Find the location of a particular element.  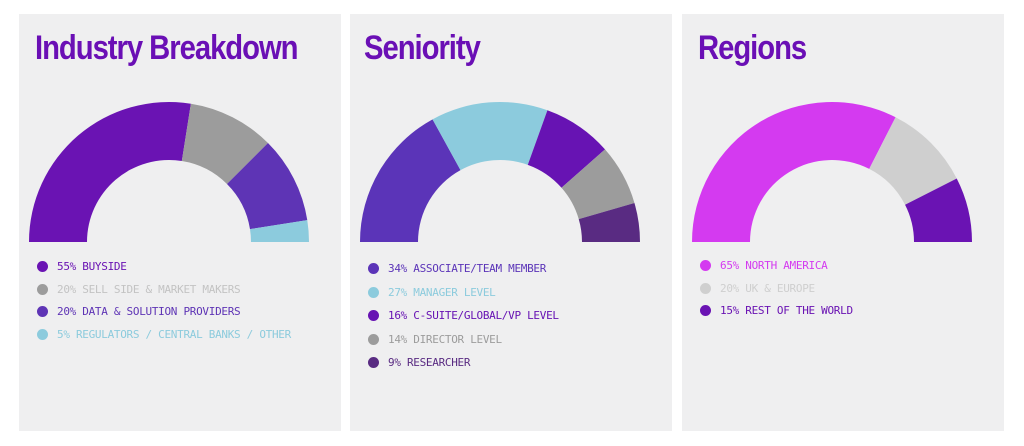

chart-title: Industry Breakdown is located at coordinates (167, 48).